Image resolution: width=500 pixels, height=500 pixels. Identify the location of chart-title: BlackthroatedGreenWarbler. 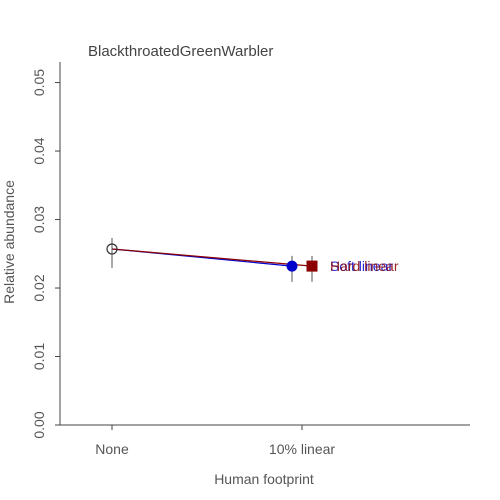
(180, 51).